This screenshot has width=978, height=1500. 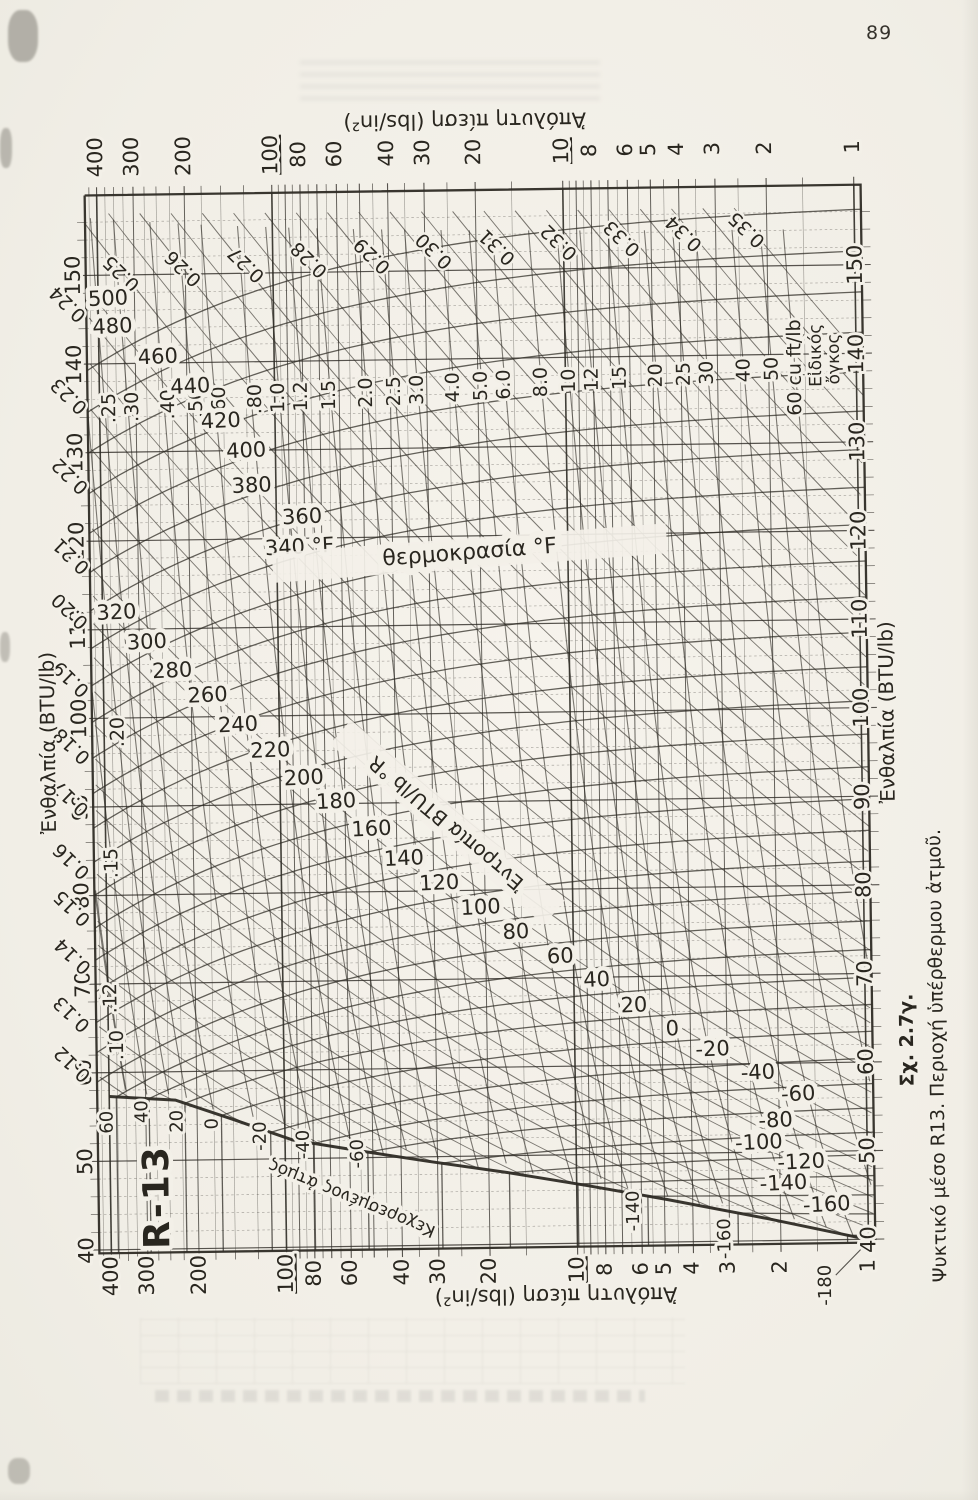 What do you see at coordinates (625, 150) in the screenshot?
I see `pressure-tick-top: 6` at bounding box center [625, 150].